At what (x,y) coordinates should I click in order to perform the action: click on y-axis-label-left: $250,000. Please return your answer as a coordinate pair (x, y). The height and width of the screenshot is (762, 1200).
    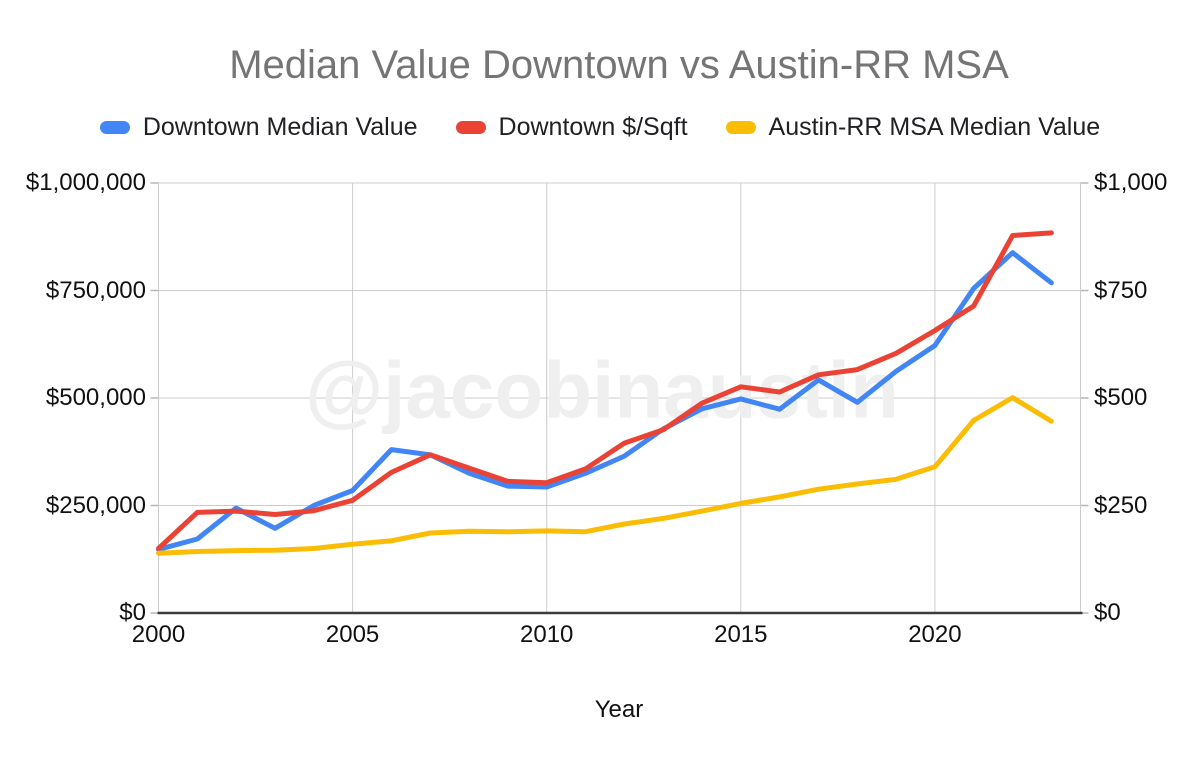
    Looking at the image, I should click on (95, 505).